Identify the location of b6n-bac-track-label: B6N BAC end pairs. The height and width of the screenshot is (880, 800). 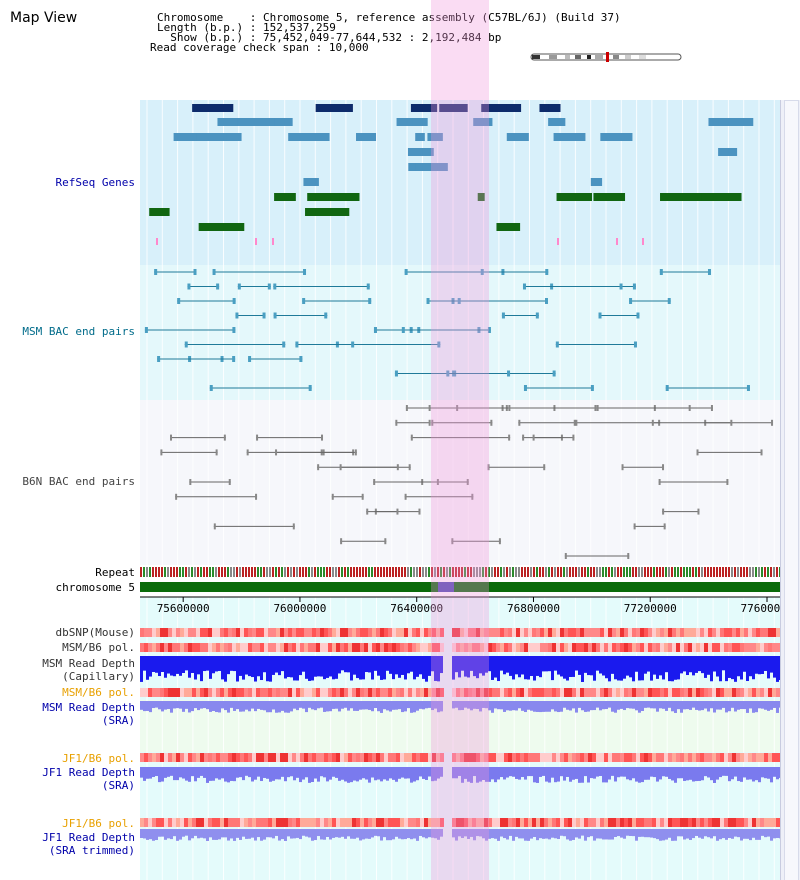
(78, 481).